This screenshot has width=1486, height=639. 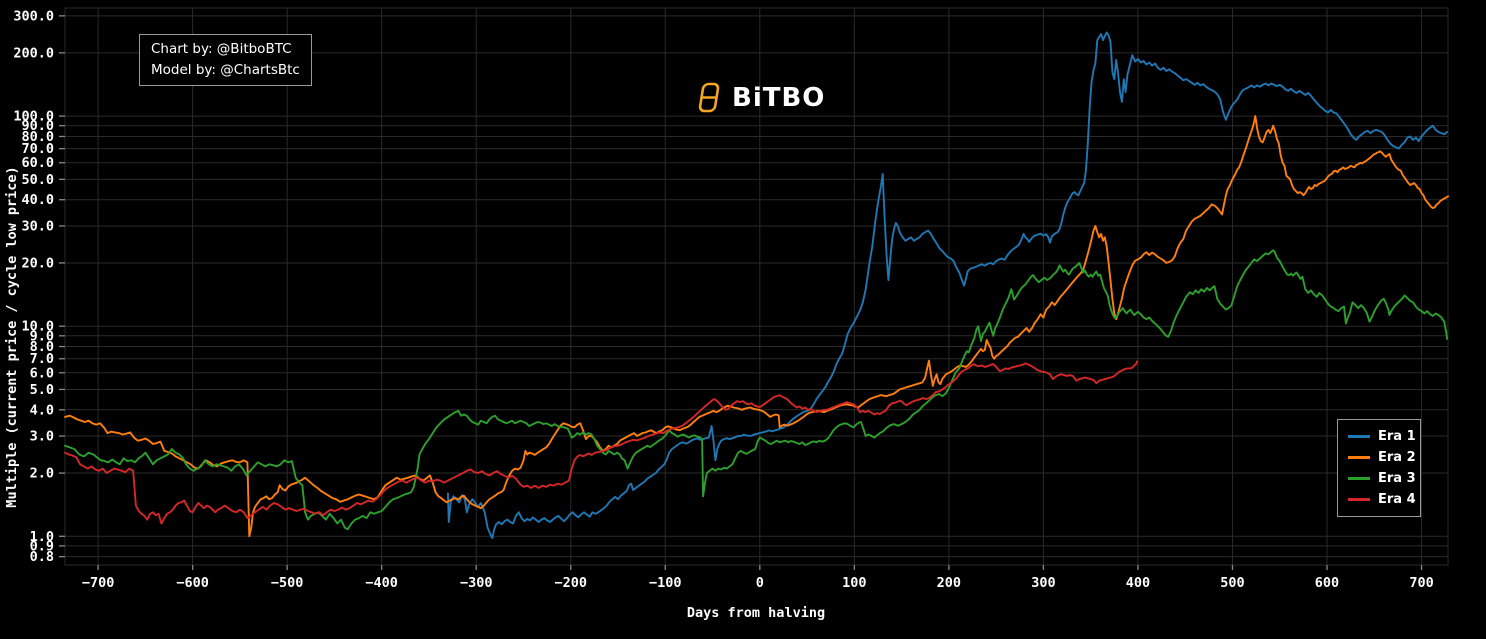 What do you see at coordinates (37, 180) in the screenshot?
I see `y-tick-label: 50.0` at bounding box center [37, 180].